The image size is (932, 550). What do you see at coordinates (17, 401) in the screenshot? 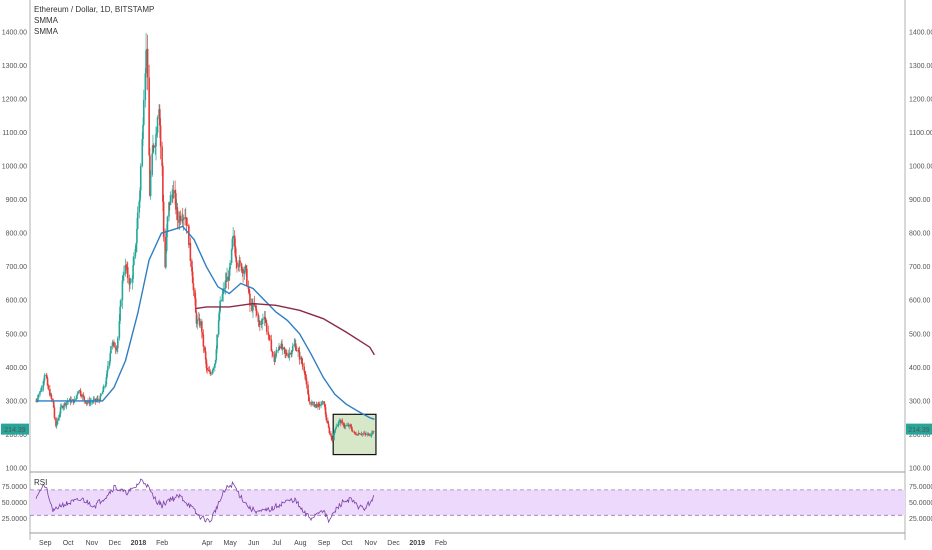
I see `y-tick-label-left: 300.00` at bounding box center [17, 401].